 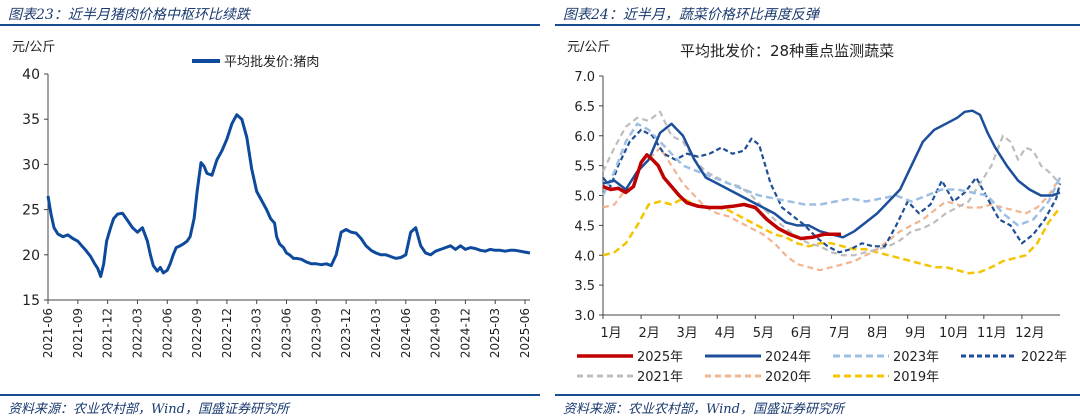 I want to click on x-tick-label-2021-06: 2021-06, so click(x=48, y=333).